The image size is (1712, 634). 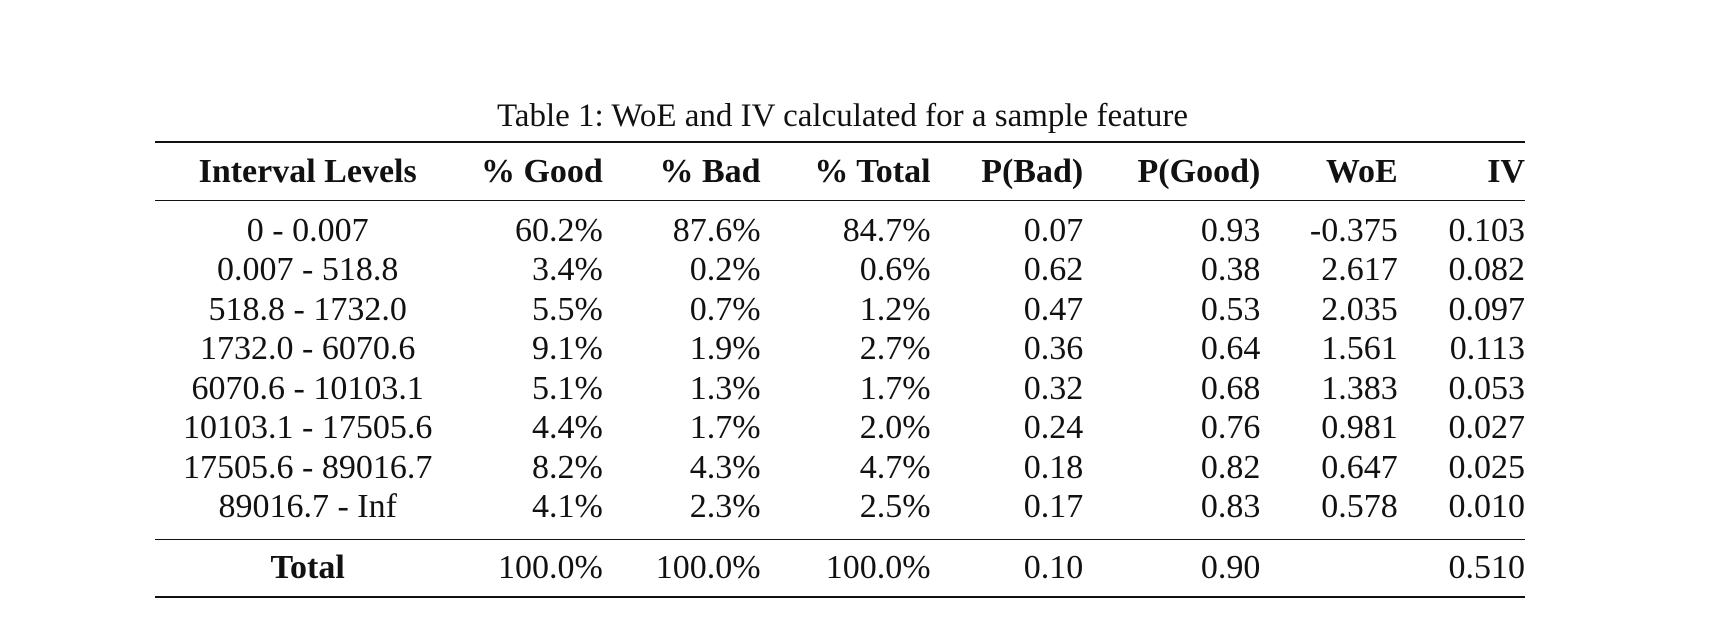 What do you see at coordinates (725, 388) in the screenshot?
I see `cell-pct-bad: 1.3%` at bounding box center [725, 388].